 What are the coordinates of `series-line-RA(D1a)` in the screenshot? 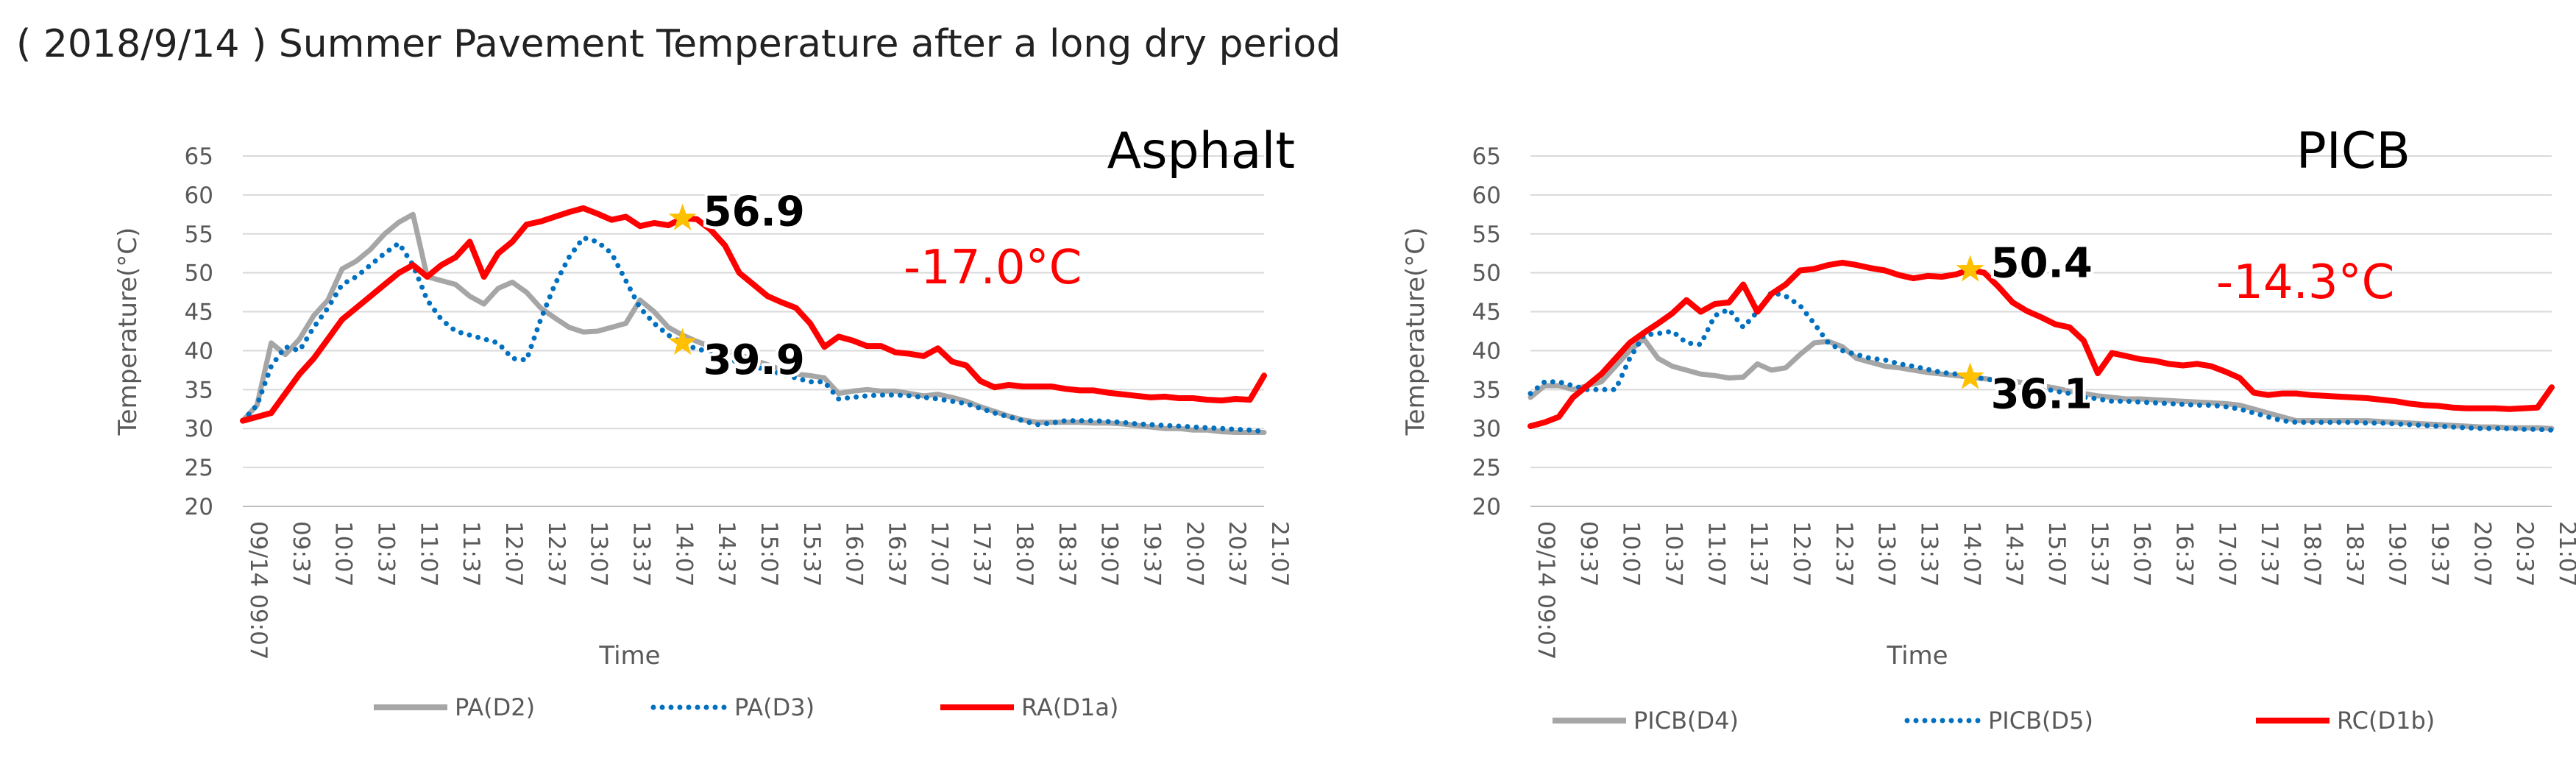 It's located at (753, 314).